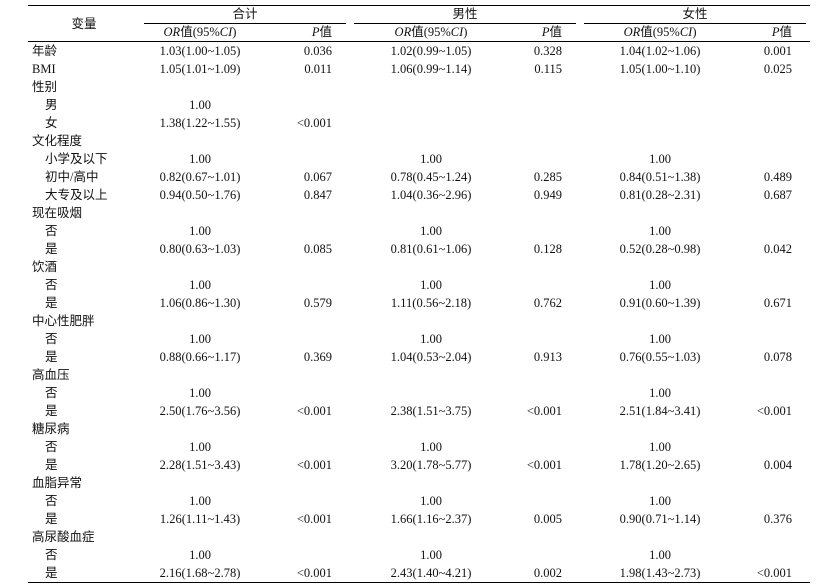  Describe the element at coordinates (548, 303) in the screenshot. I see `p-cell: 0.762` at that location.